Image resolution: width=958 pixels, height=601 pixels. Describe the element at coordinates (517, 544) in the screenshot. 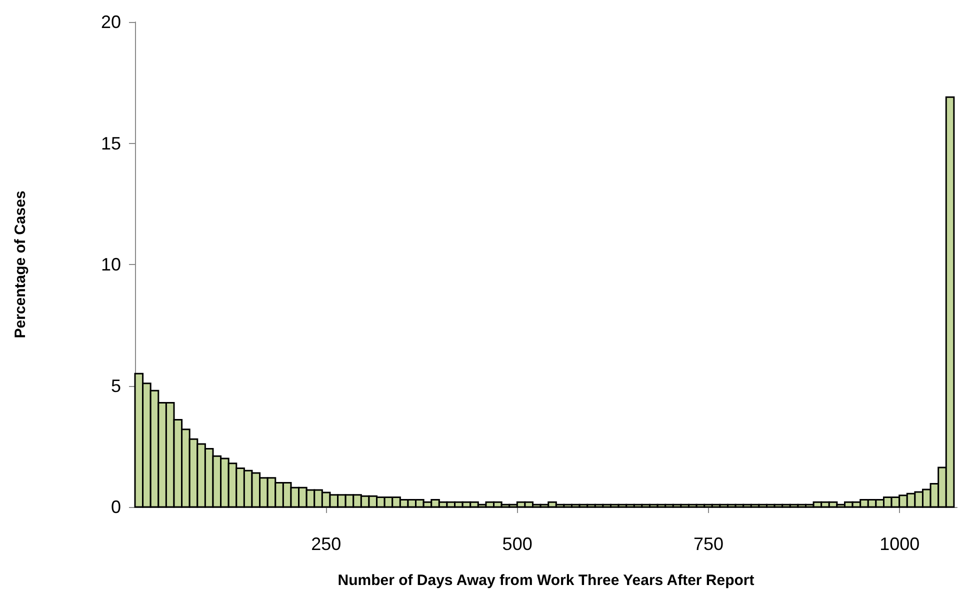

I see `x-tick-label: 500` at that location.